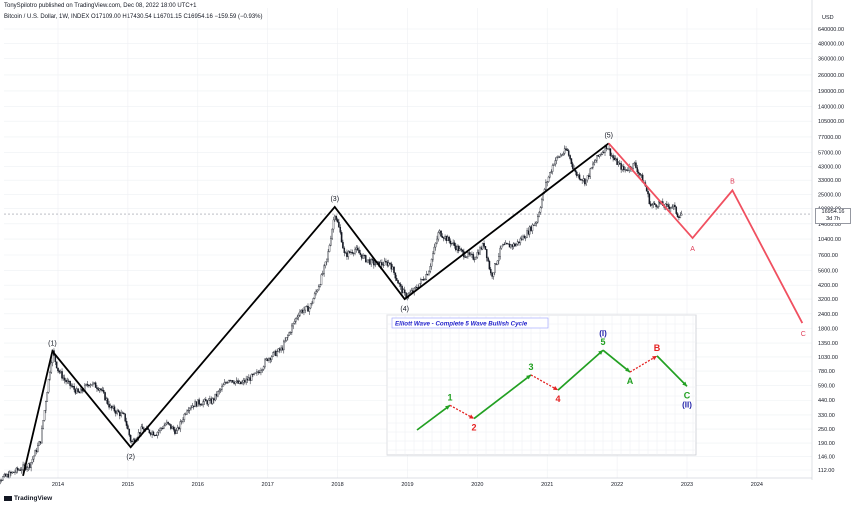 This screenshot has height=506, width=860. I want to click on x-tick-label: 2022, so click(617, 485).